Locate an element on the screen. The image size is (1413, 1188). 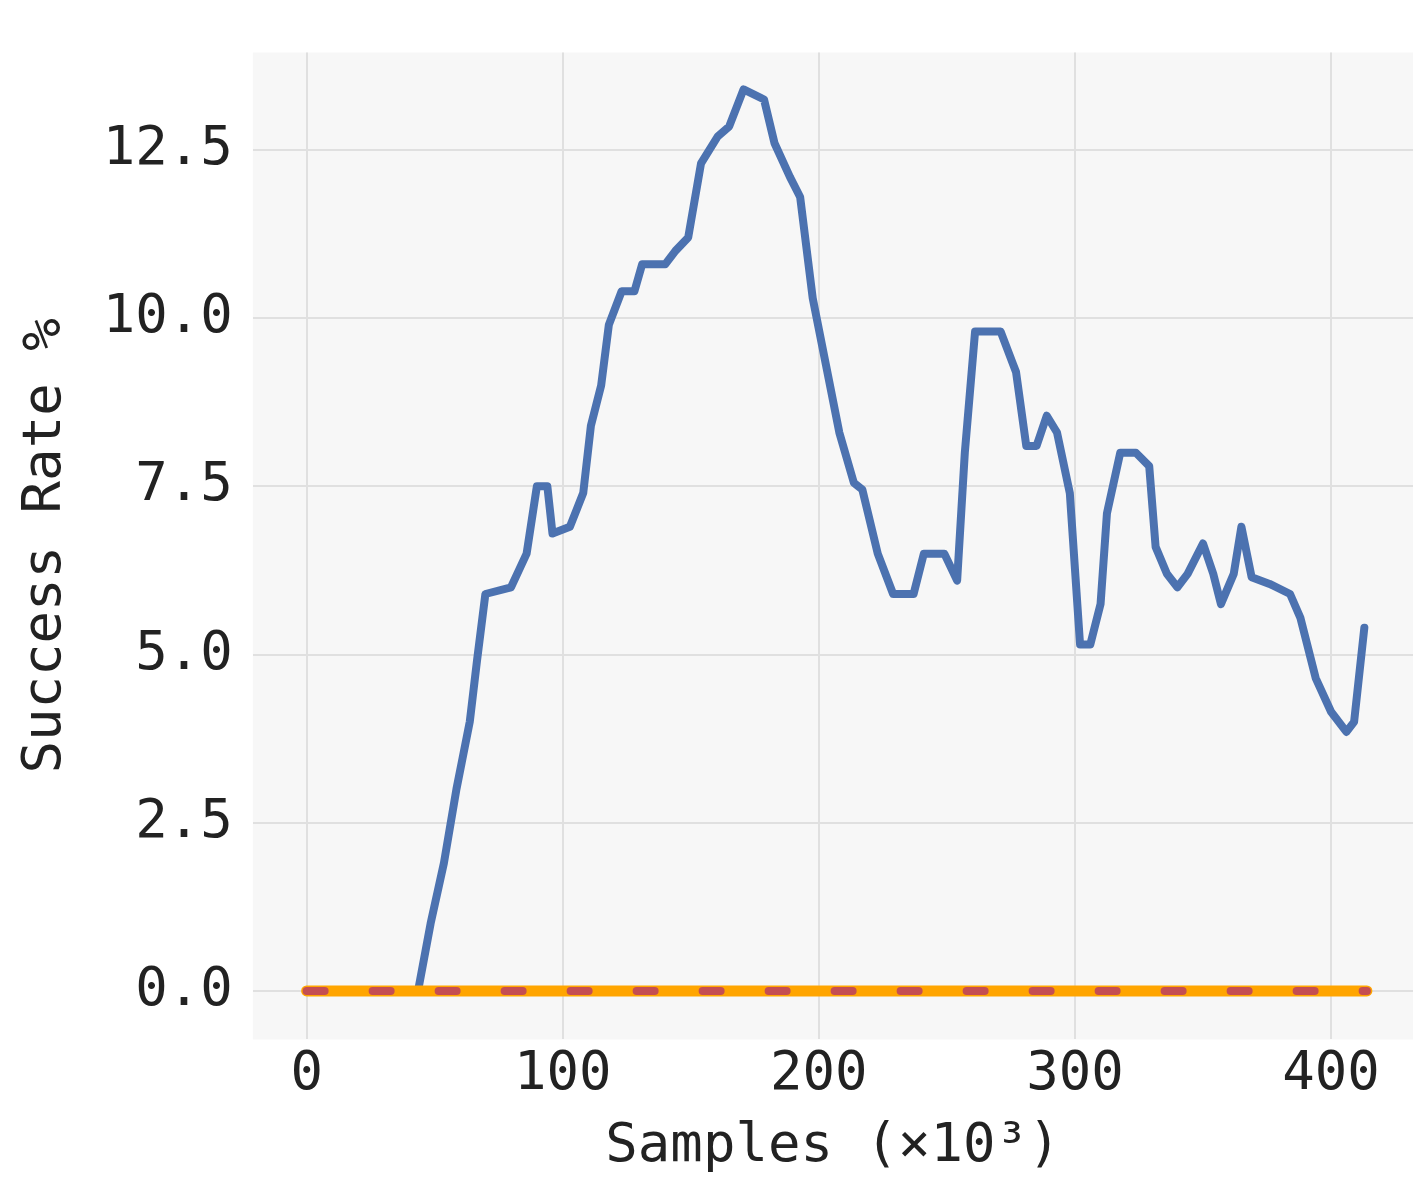
y-tick-label: 2.5 is located at coordinates (184, 818).